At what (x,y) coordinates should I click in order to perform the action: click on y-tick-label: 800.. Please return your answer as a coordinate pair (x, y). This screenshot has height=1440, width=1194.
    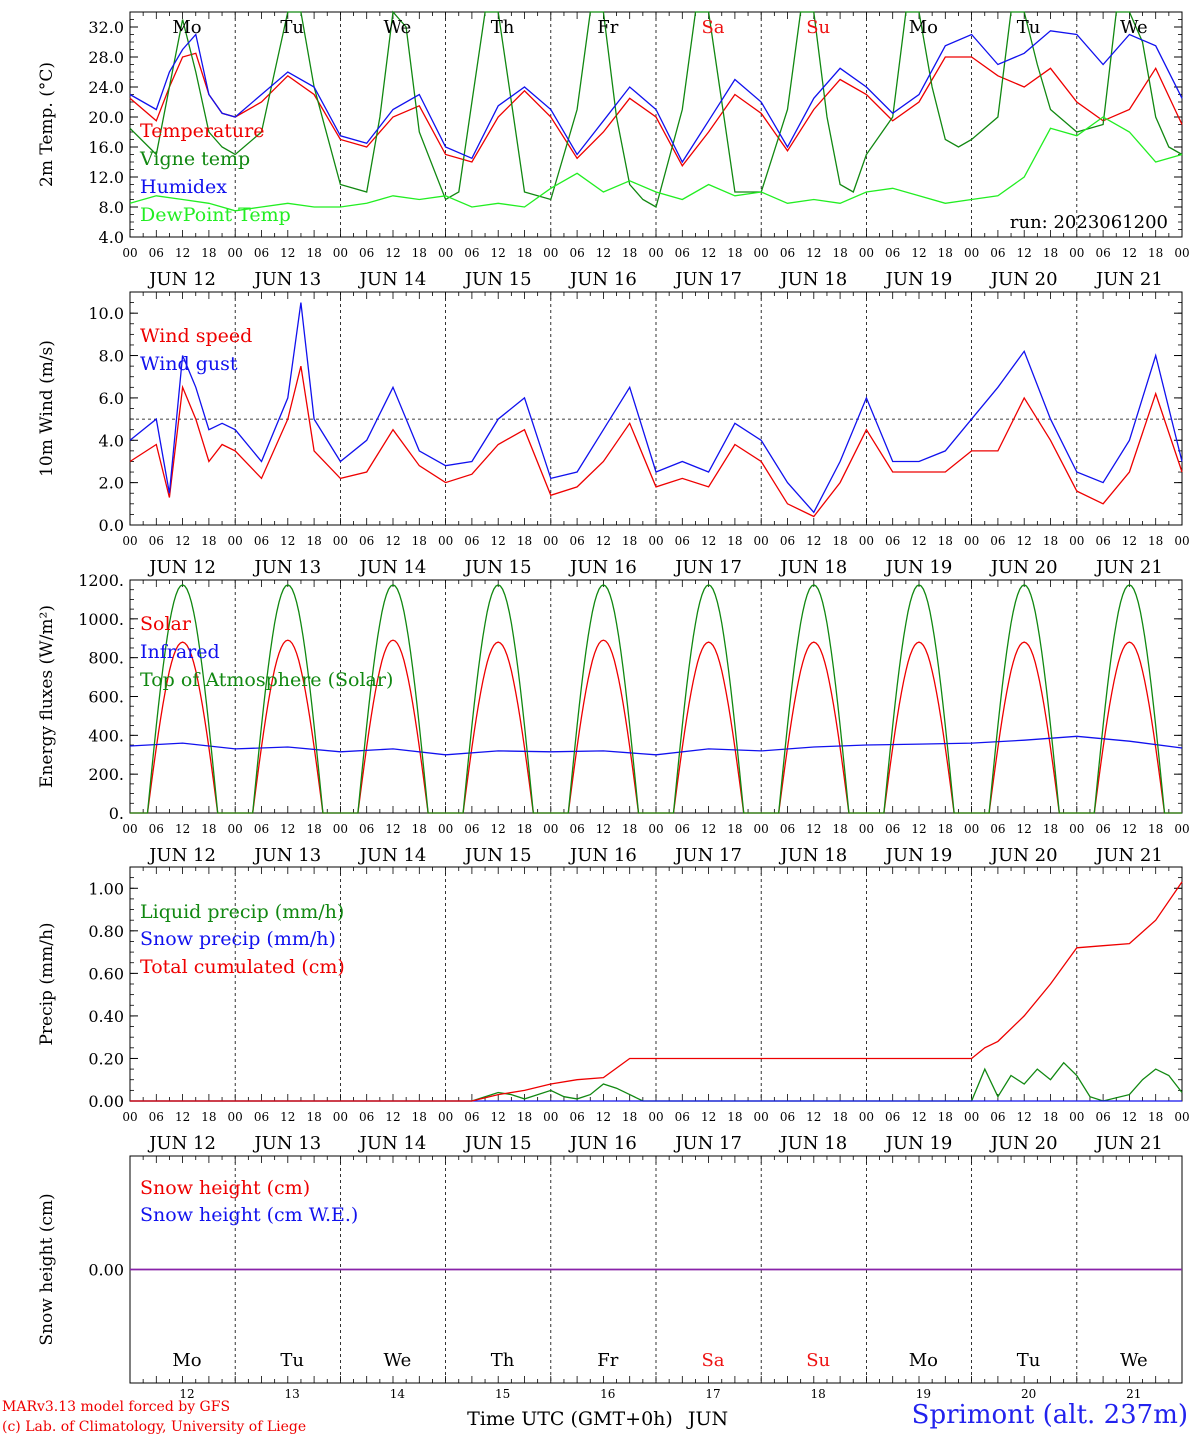
    Looking at the image, I should click on (106, 658).